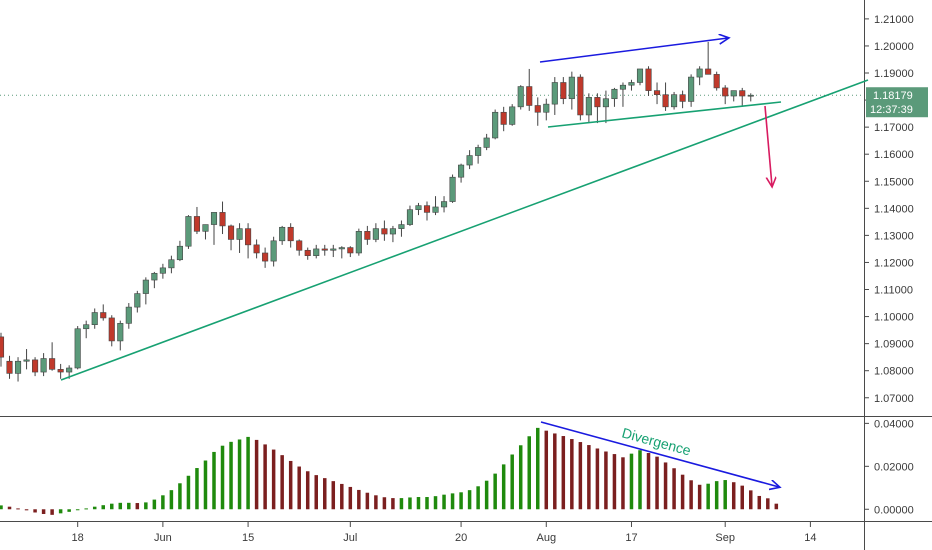 This screenshot has width=932, height=550. Describe the element at coordinates (894, 236) in the screenshot. I see `price-tick-label: 1.13000` at that location.